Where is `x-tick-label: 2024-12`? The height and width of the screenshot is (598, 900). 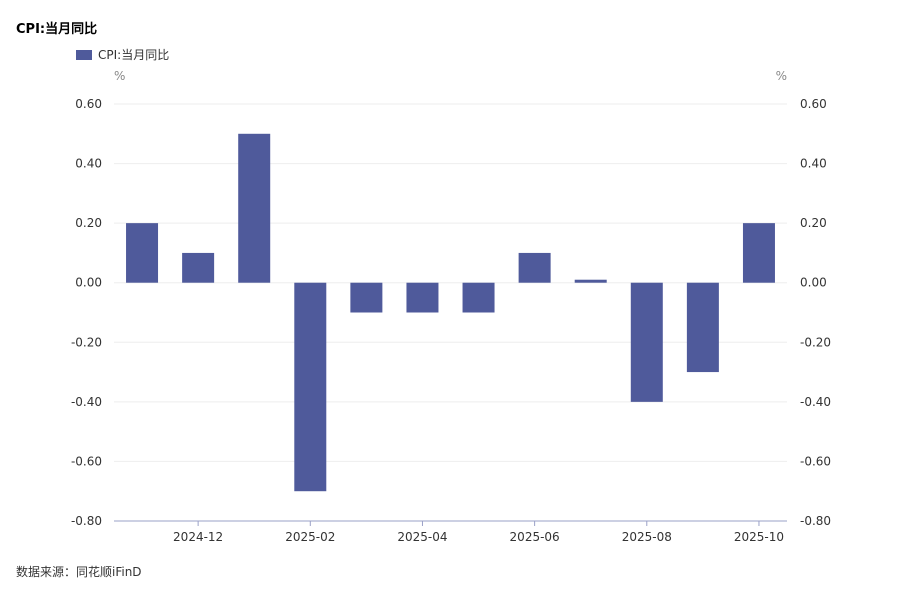
x-tick-label: 2024-12 is located at coordinates (198, 537).